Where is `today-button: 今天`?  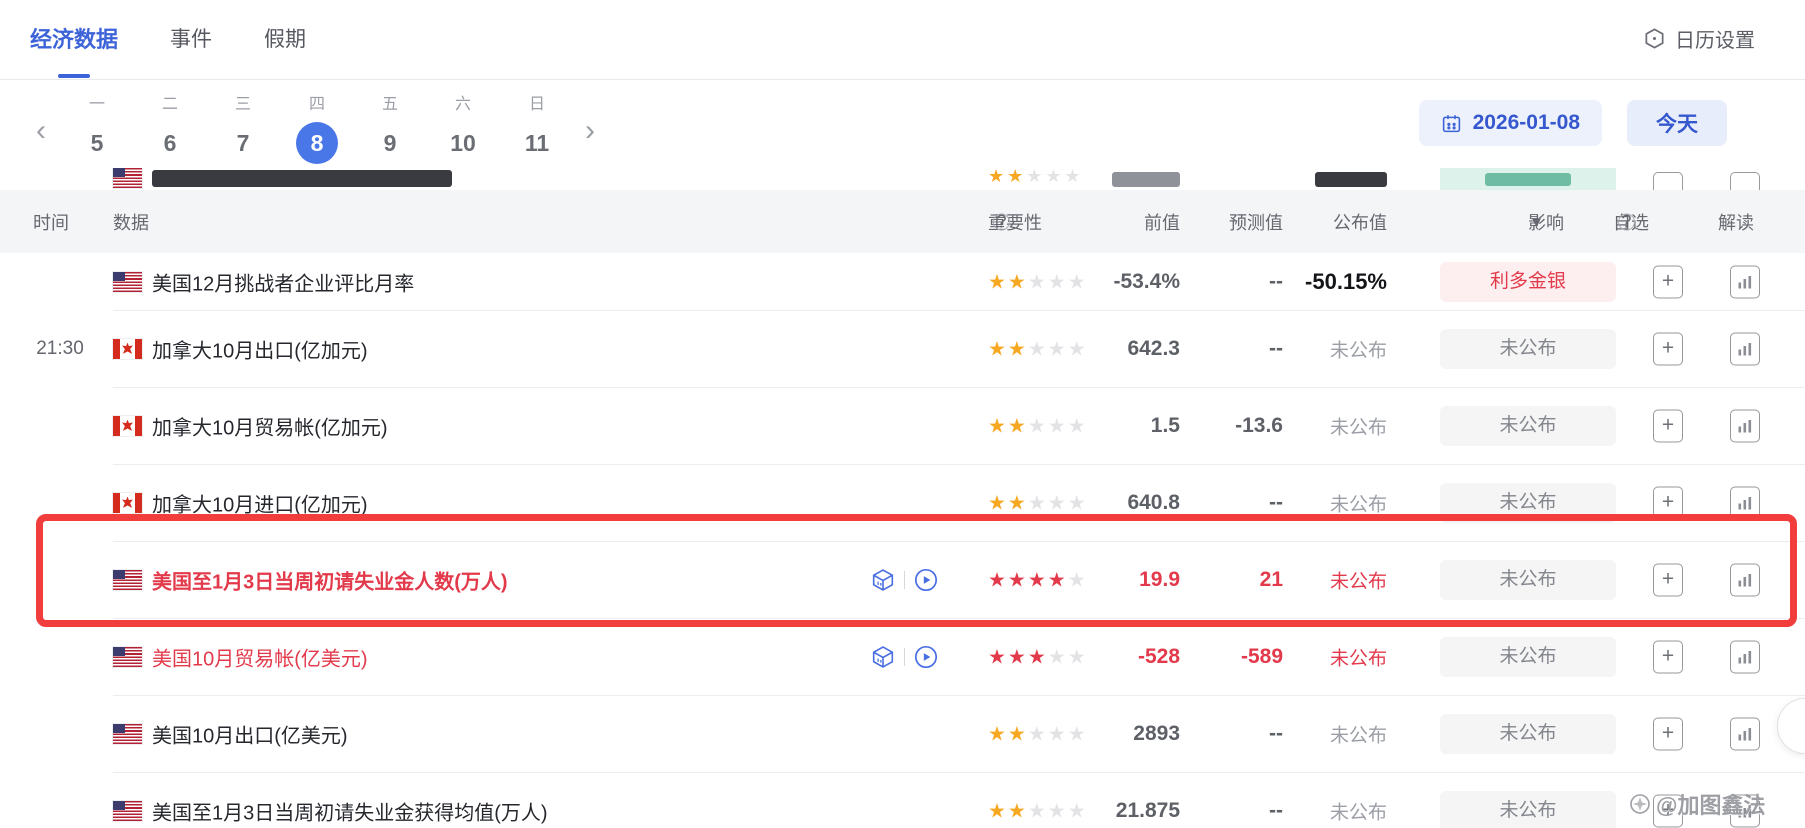 today-button: 今天 is located at coordinates (1677, 123).